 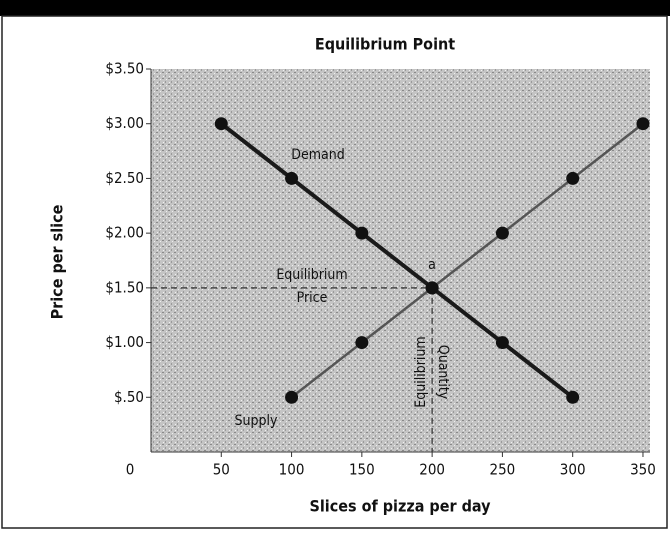 What do you see at coordinates (292, 470) in the screenshot?
I see `x-tick-label: 100` at bounding box center [292, 470].